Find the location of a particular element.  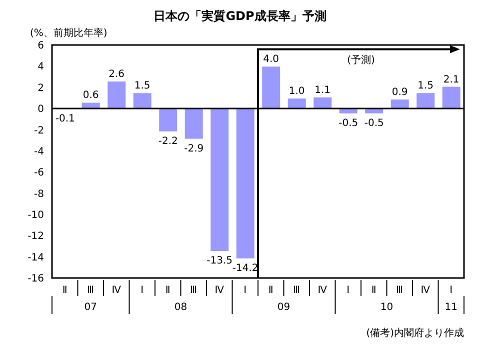

text: 11 is located at coordinates (451, 307).